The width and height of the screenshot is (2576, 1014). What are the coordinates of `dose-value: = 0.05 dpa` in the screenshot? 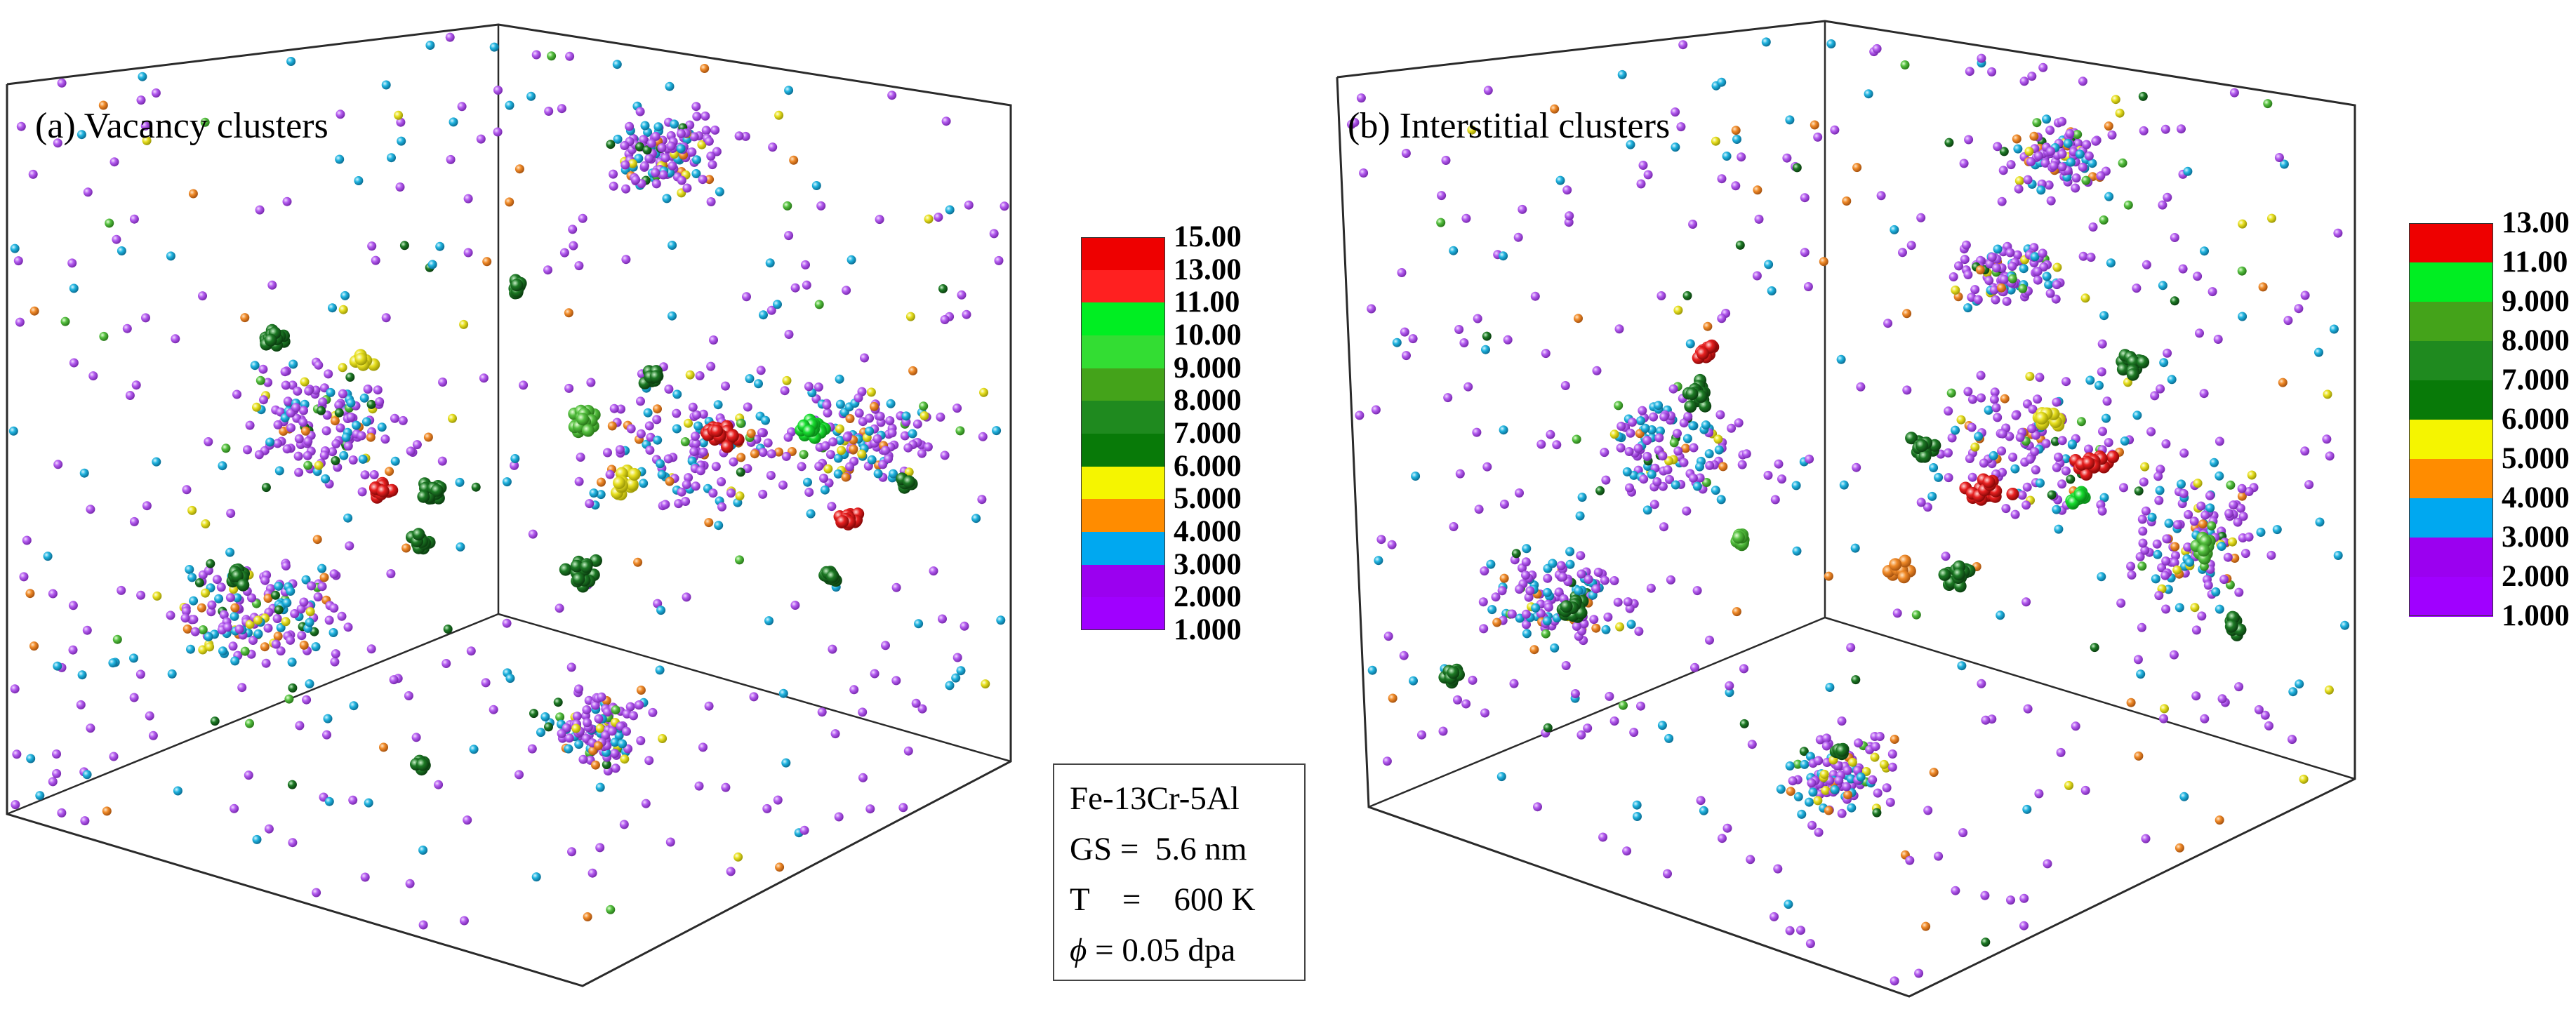 It's located at (1161, 950).